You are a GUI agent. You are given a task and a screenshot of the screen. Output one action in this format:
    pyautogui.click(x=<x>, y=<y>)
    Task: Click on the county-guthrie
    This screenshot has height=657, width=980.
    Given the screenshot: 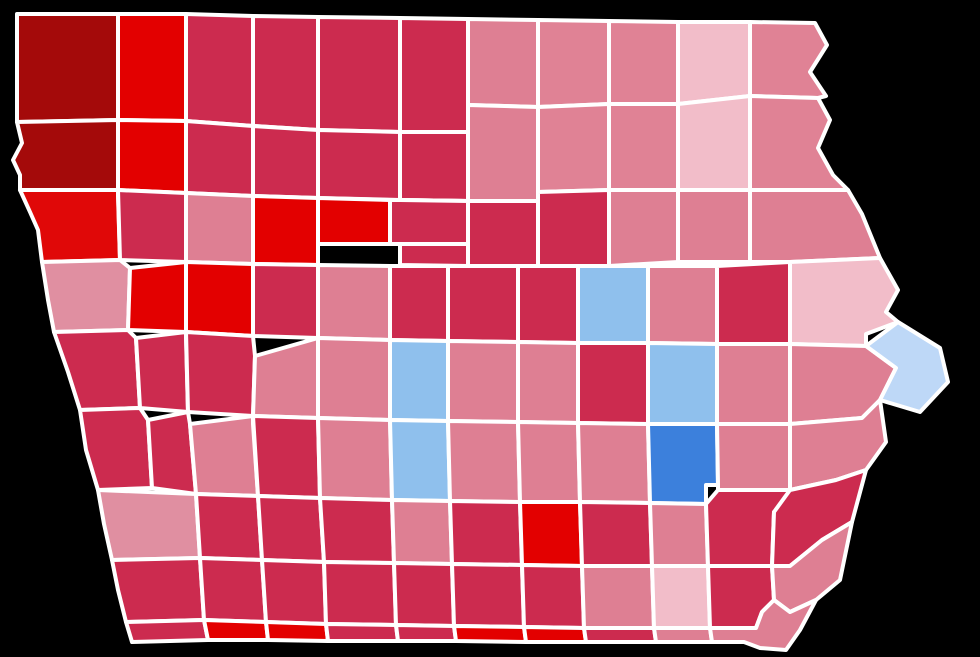 What is the action you would take?
    pyautogui.click(x=286, y=457)
    